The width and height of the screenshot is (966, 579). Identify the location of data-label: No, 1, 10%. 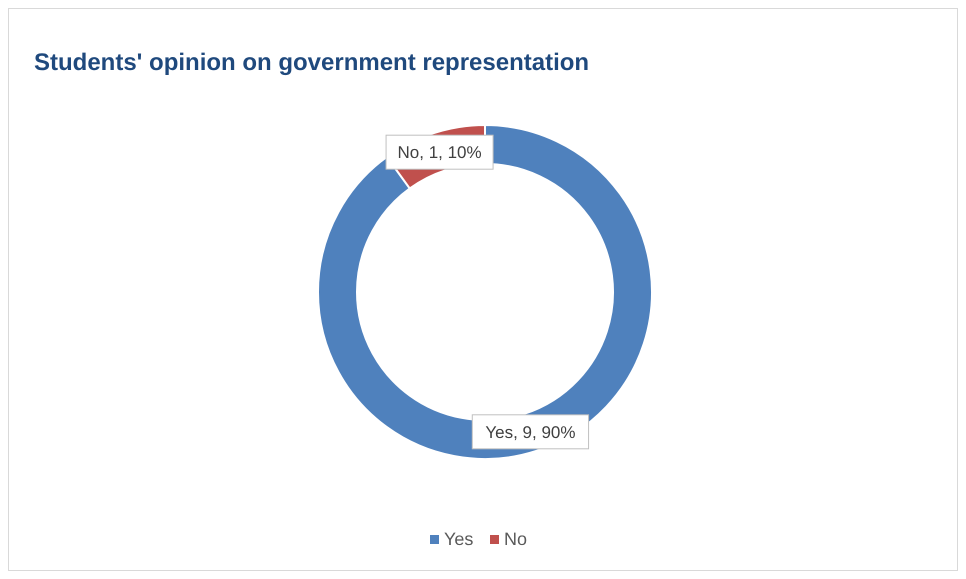
(440, 152).